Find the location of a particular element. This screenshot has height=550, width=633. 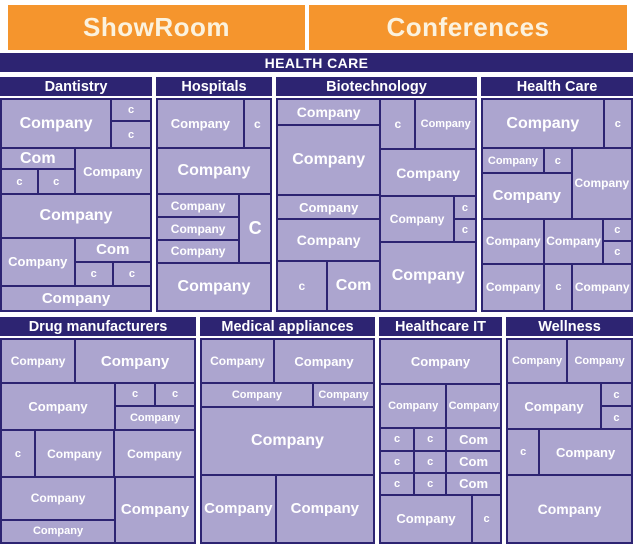

sector-banner-health-care: HEALTH CARE is located at coordinates (316, 62).